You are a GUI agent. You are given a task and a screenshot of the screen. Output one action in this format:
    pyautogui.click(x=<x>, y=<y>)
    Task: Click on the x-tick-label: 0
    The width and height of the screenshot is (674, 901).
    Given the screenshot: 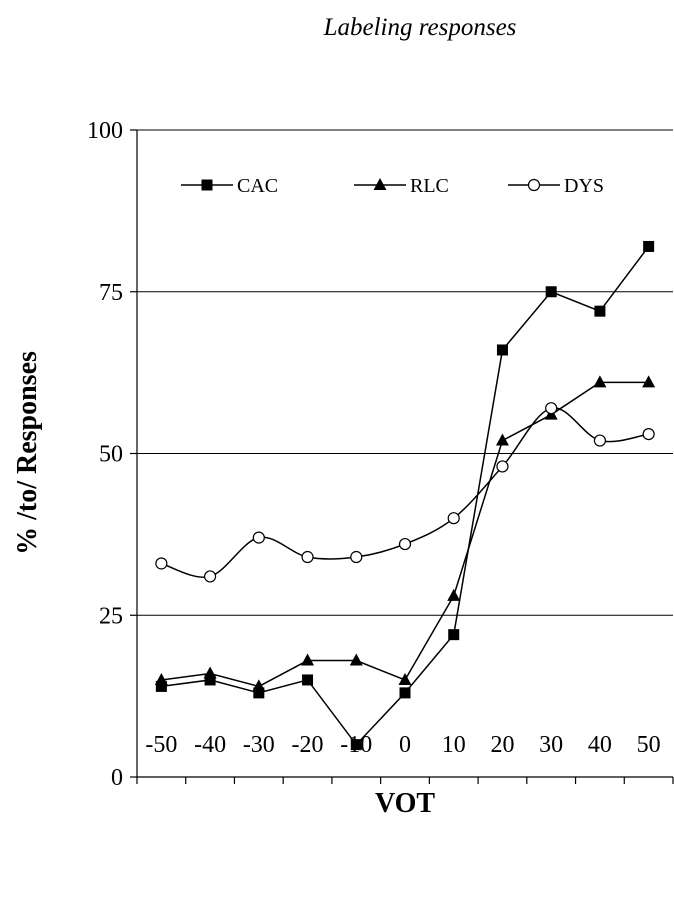 What is the action you would take?
    pyautogui.click(x=405, y=745)
    